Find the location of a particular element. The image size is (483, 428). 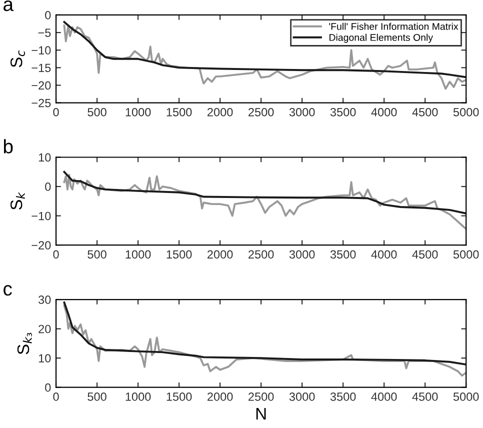

y-tick-label: −15 is located at coordinates (41, 68).